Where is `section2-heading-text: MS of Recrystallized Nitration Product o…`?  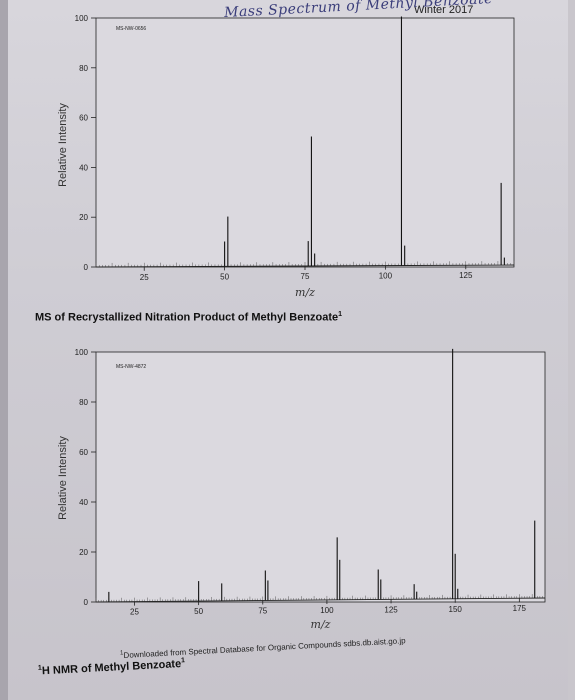
section2-heading-text: MS of Recrystallized Nitration Product o… is located at coordinates (187, 317).